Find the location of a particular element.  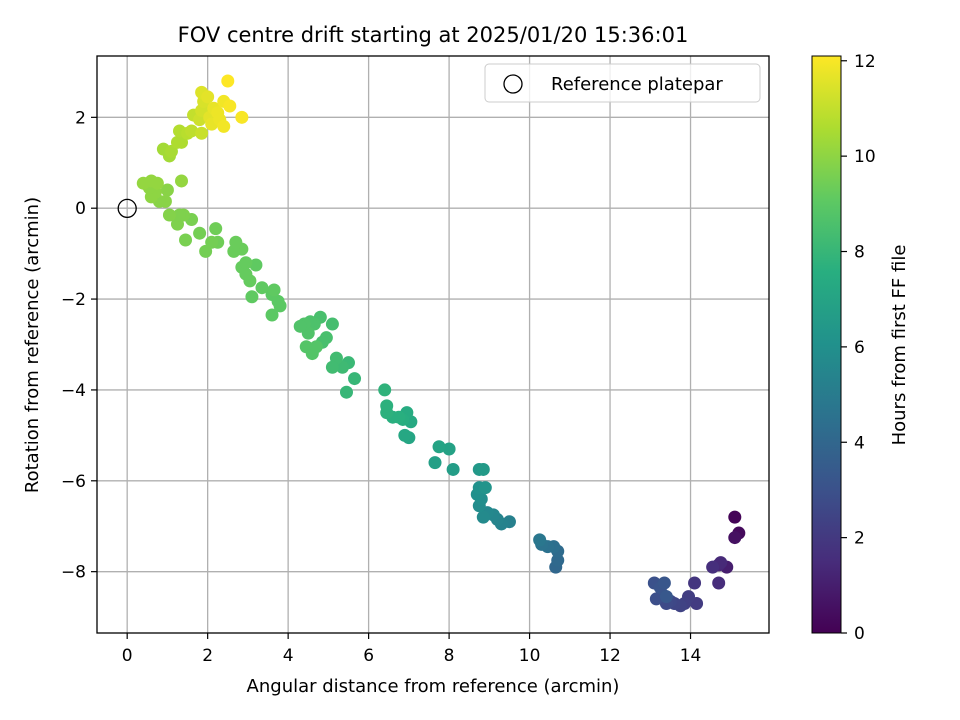

y-axis-ticks: −8 −6 −4 −2 0 2 is located at coordinates (79, 345).